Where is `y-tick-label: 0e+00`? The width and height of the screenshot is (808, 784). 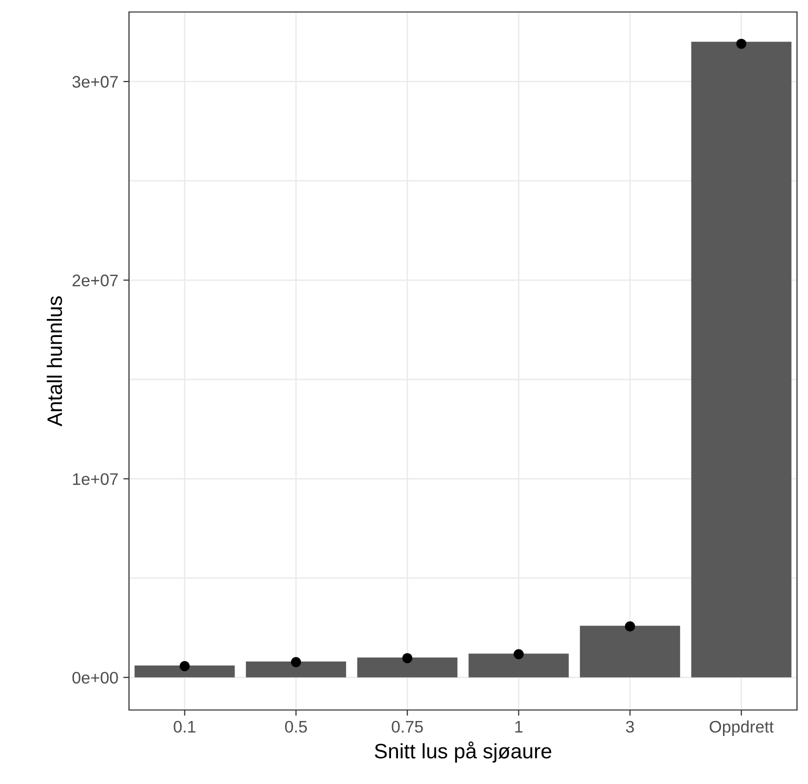
y-tick-label: 0e+00 is located at coordinates (95, 678).